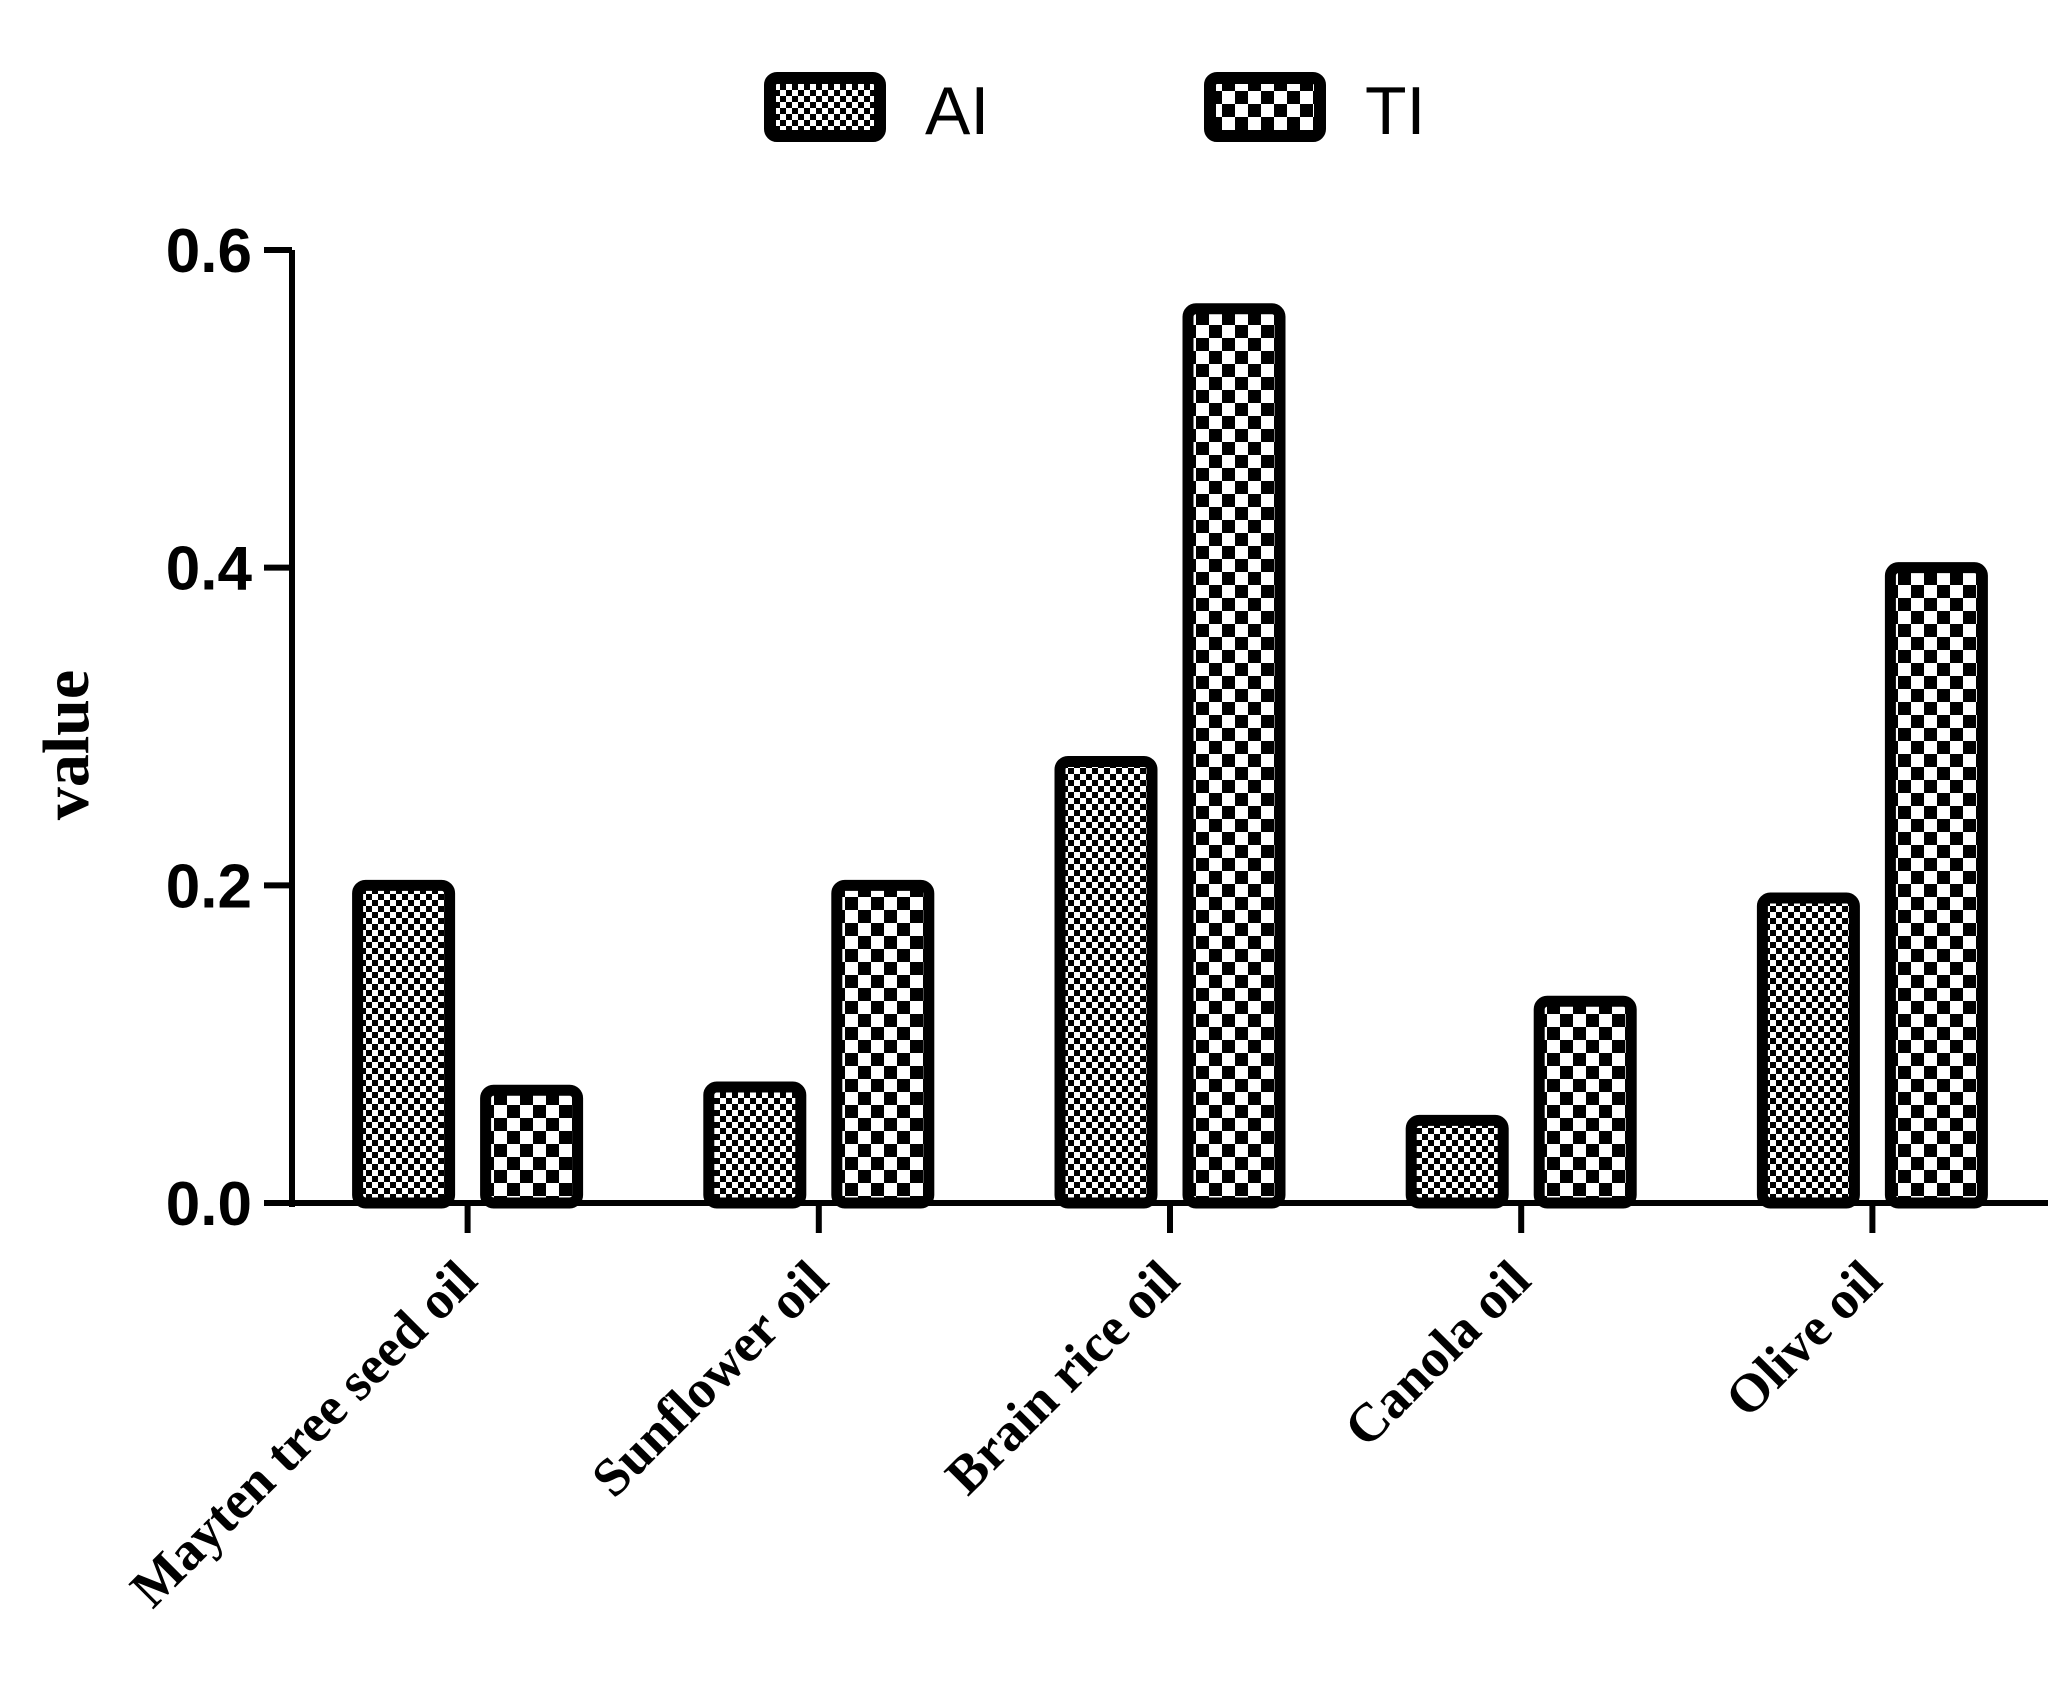  I want to click on y-axis-title: value, so click(66, 745).